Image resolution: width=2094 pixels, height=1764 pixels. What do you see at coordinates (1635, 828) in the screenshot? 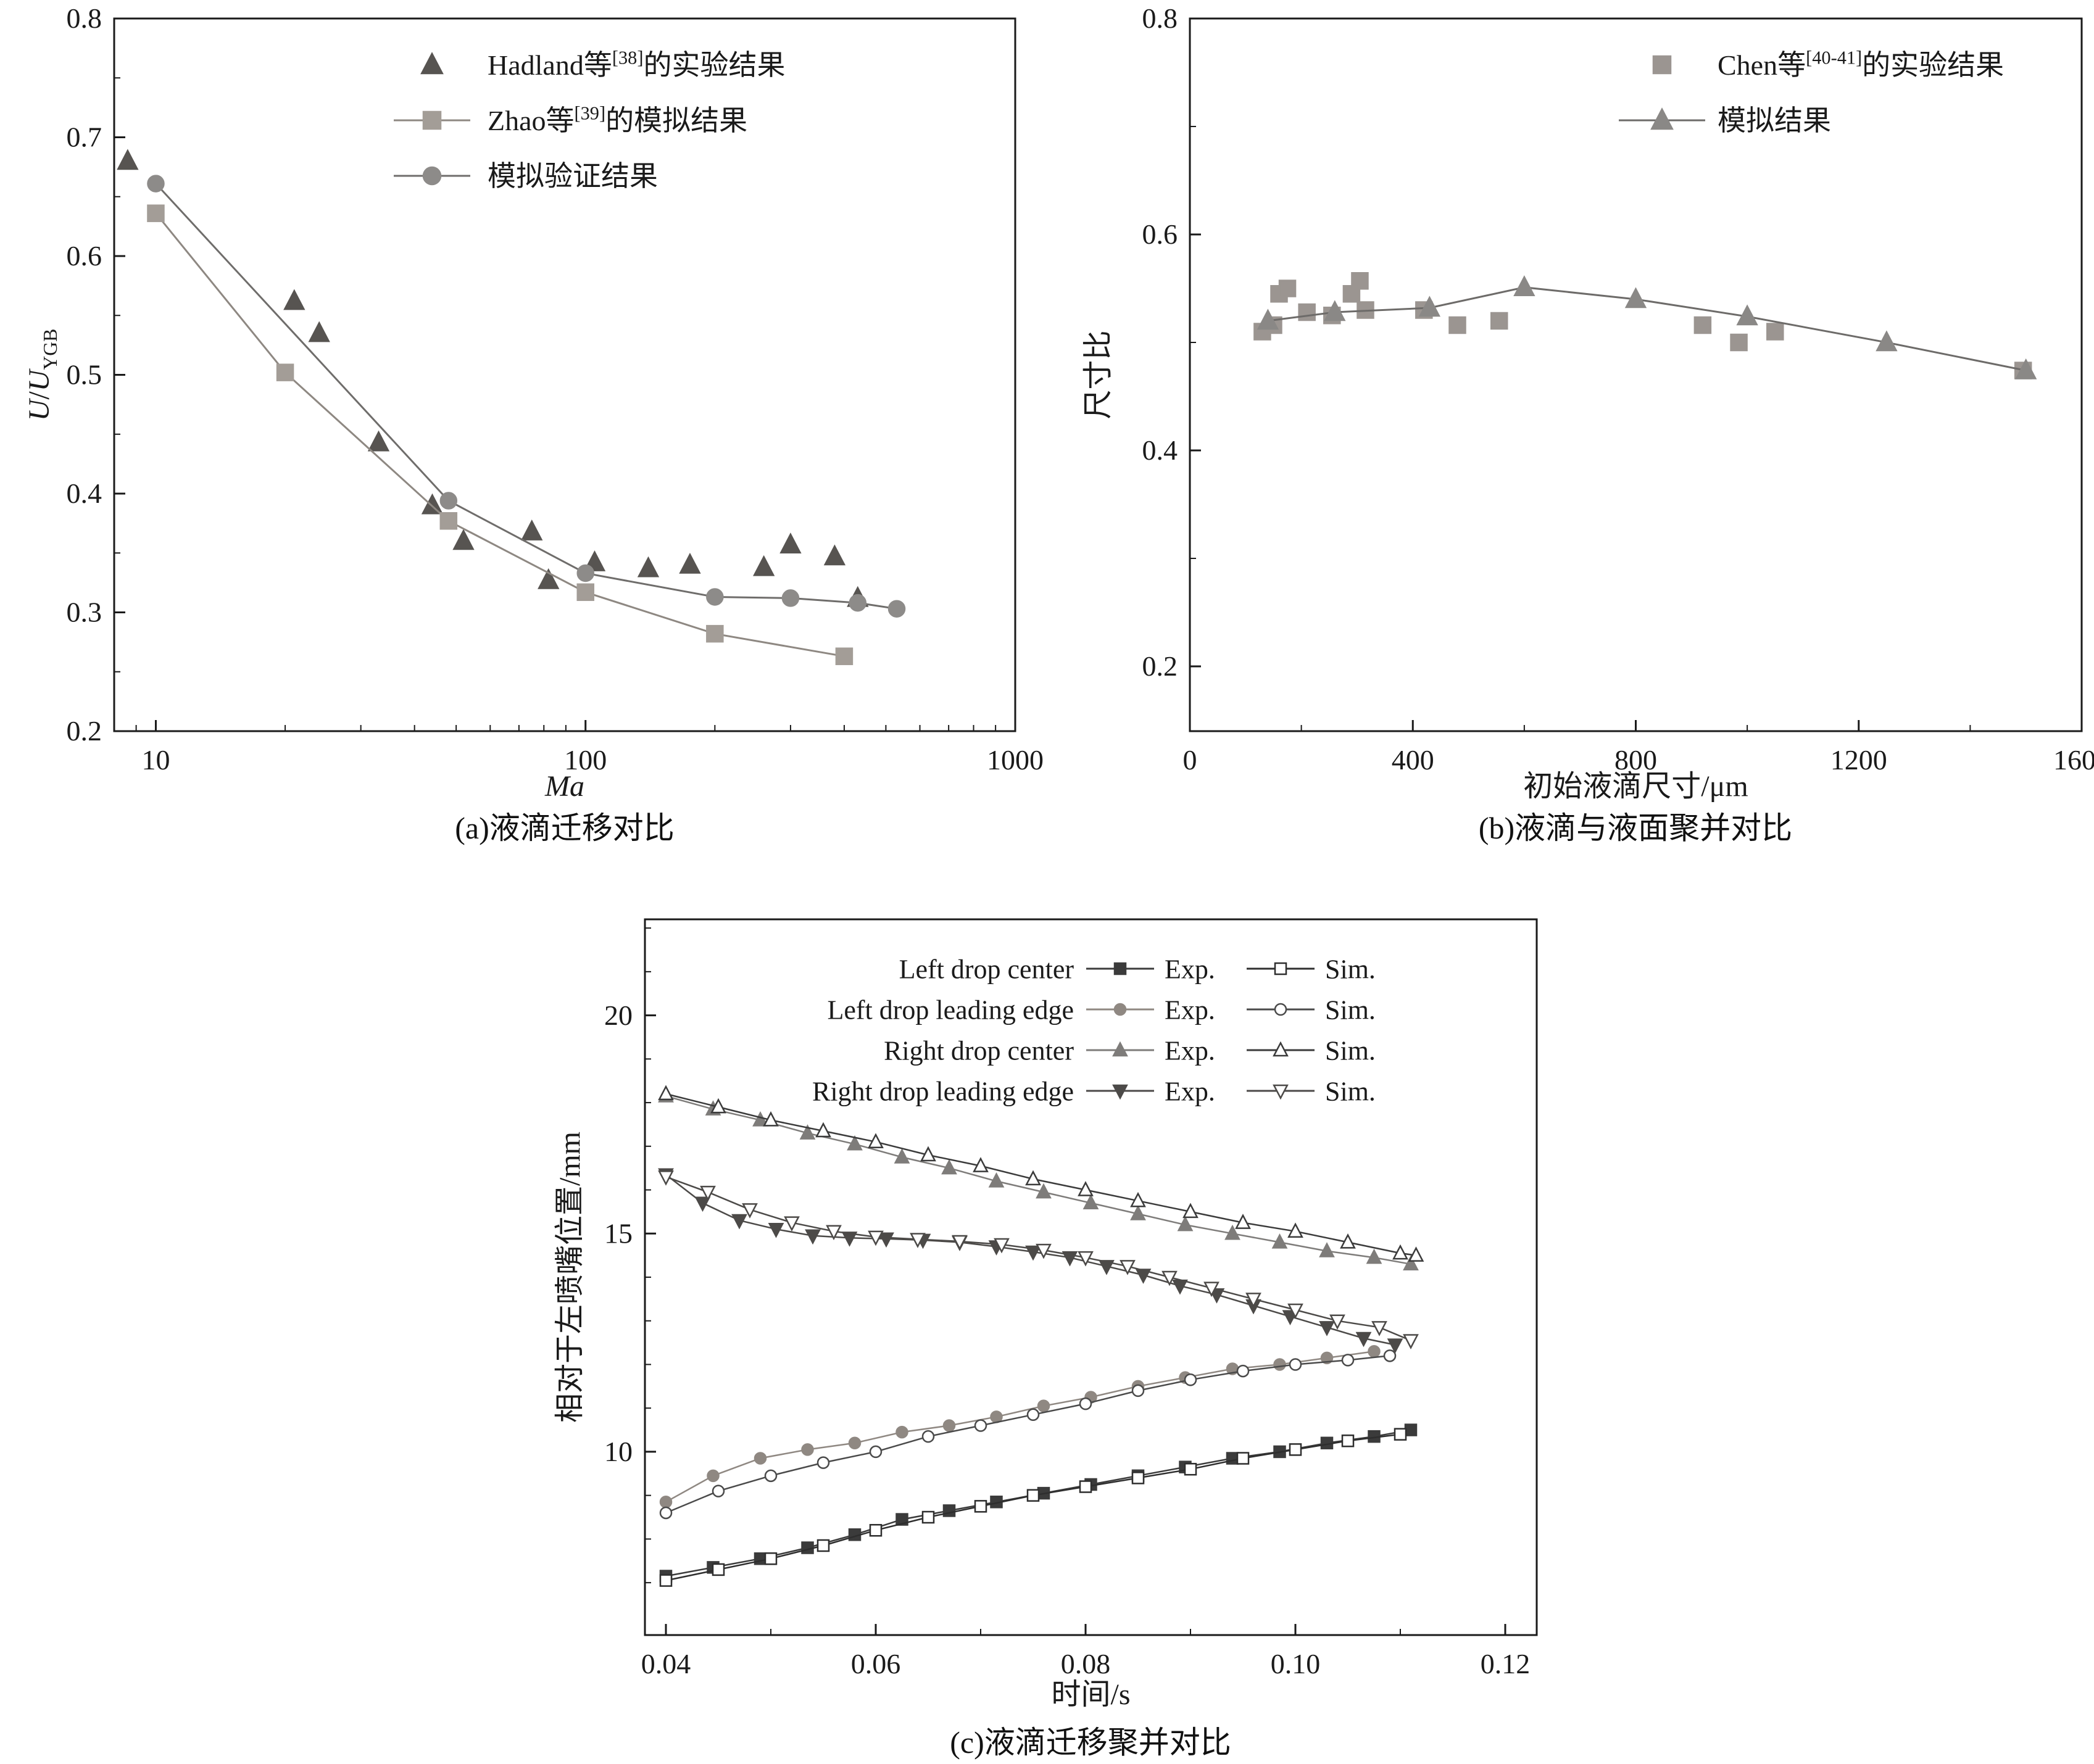
I see `chart-b-caption: (b)液滴与液面聚并对比` at bounding box center [1635, 828].